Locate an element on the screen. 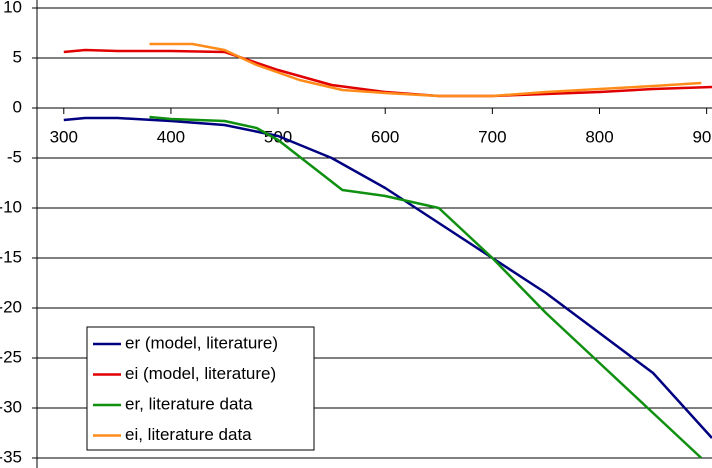 Image resolution: width=712 pixels, height=468 pixels. legend-label: er (model, literature) is located at coordinates (201, 342).